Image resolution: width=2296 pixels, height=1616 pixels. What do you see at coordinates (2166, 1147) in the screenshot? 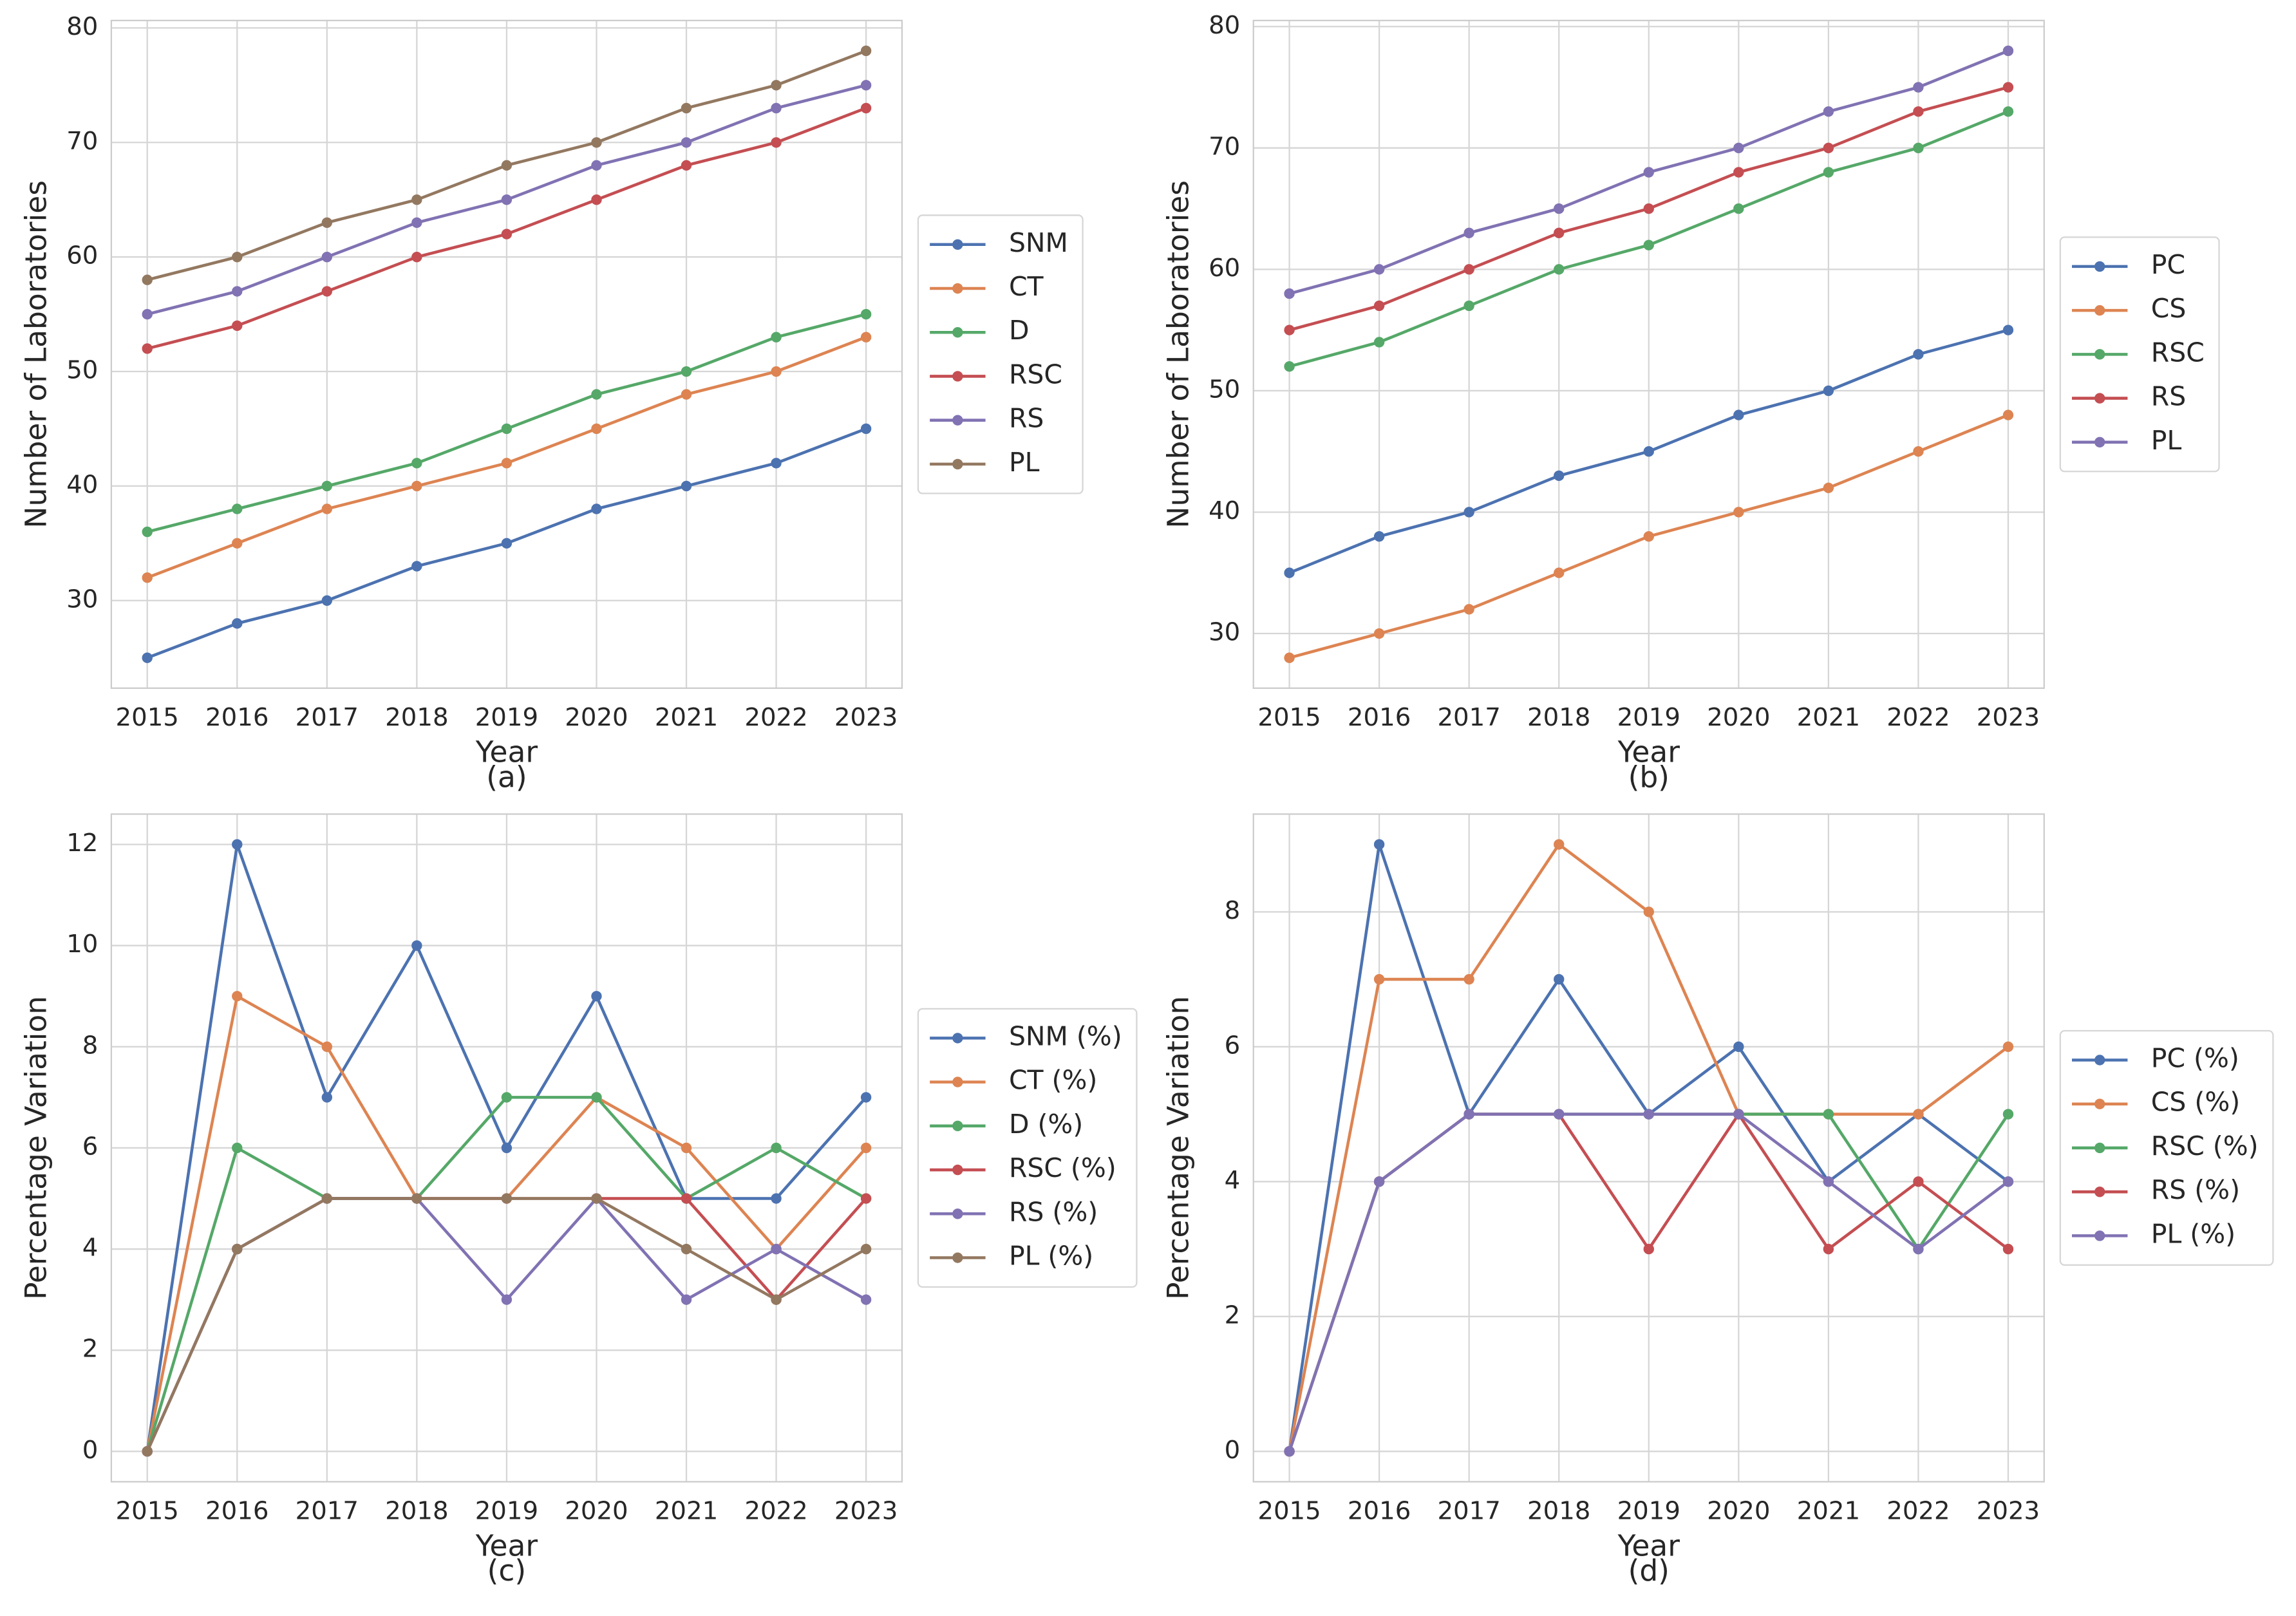
I see `legend: PC (%) CS (%) RSC (%) RS (%) PL (%)` at bounding box center [2166, 1147].